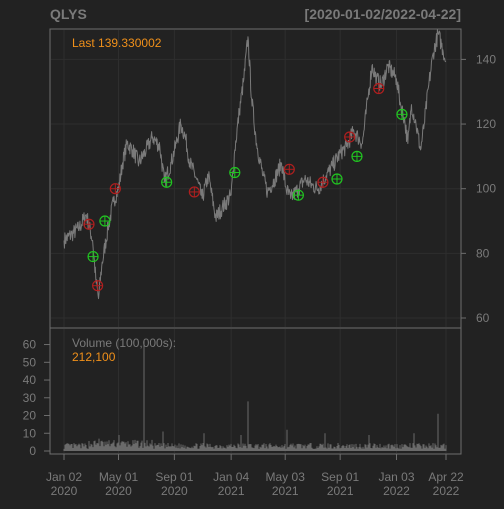 The width and height of the screenshot is (504, 509). Describe the element at coordinates (124, 343) in the screenshot. I see `volume-title: Volume (100,000s):` at that location.